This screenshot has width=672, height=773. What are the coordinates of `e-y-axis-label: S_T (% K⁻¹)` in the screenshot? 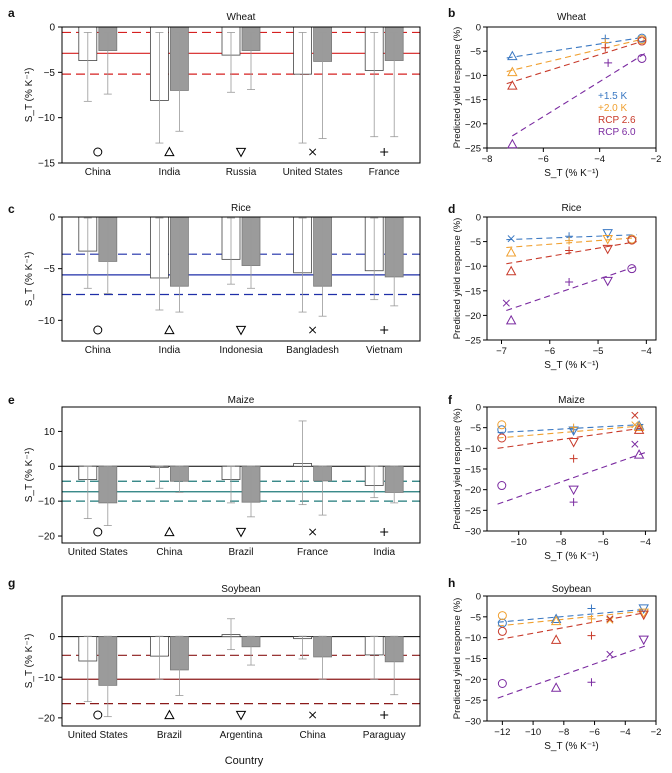 It's located at (29, 475).